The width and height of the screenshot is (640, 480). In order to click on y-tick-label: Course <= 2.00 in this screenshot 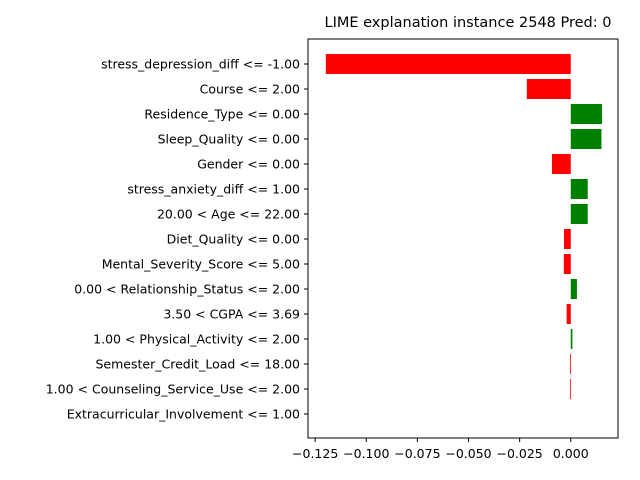, I will do `click(250, 89)`.